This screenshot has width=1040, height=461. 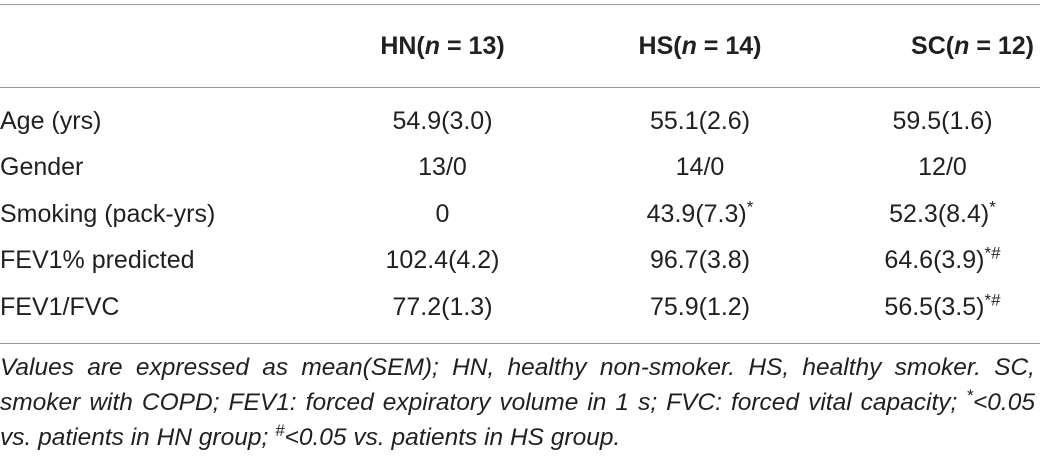 I want to click on cell-value: 56.5(3.5), so click(x=934, y=306).